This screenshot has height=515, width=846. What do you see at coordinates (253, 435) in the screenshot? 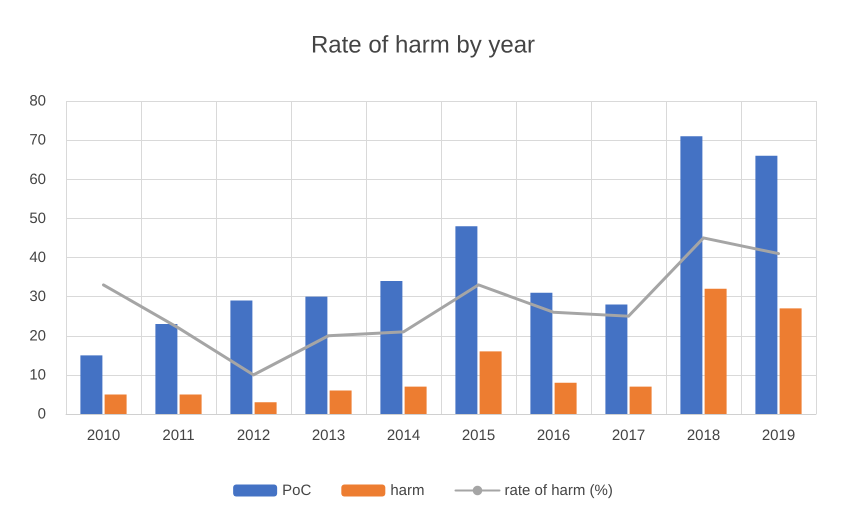
I see `x-tick-label: 2012` at bounding box center [253, 435].